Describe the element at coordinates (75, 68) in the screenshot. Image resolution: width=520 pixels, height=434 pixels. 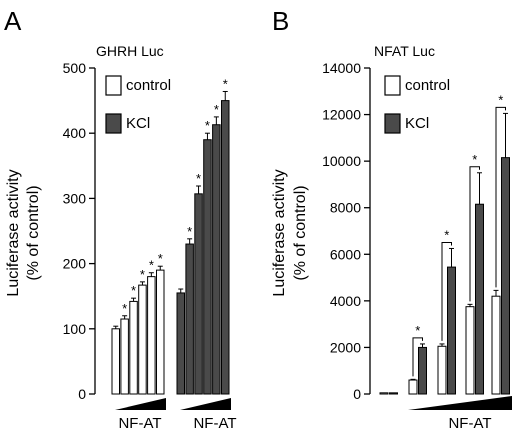
I see `panel-a-ytick-label: 500` at that location.